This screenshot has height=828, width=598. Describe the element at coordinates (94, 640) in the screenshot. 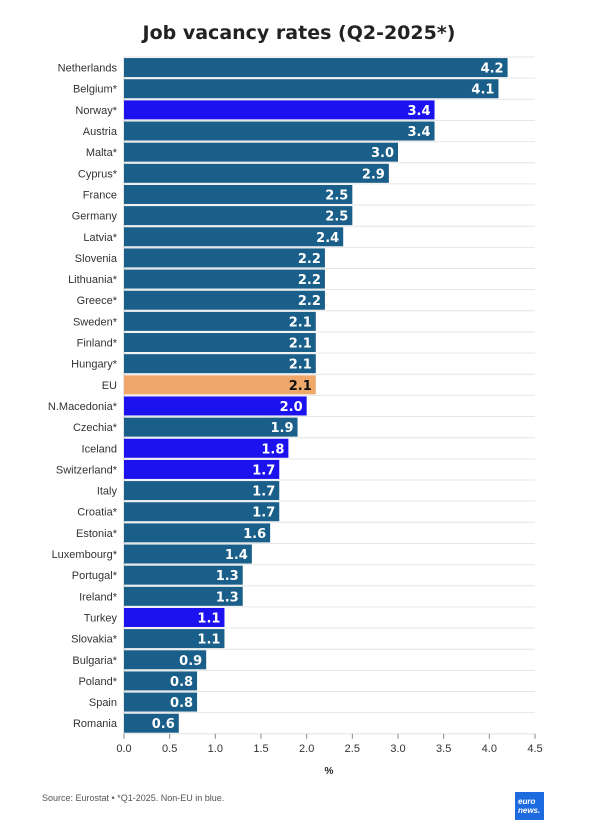

I see `category-label: Slovakia*` at that location.